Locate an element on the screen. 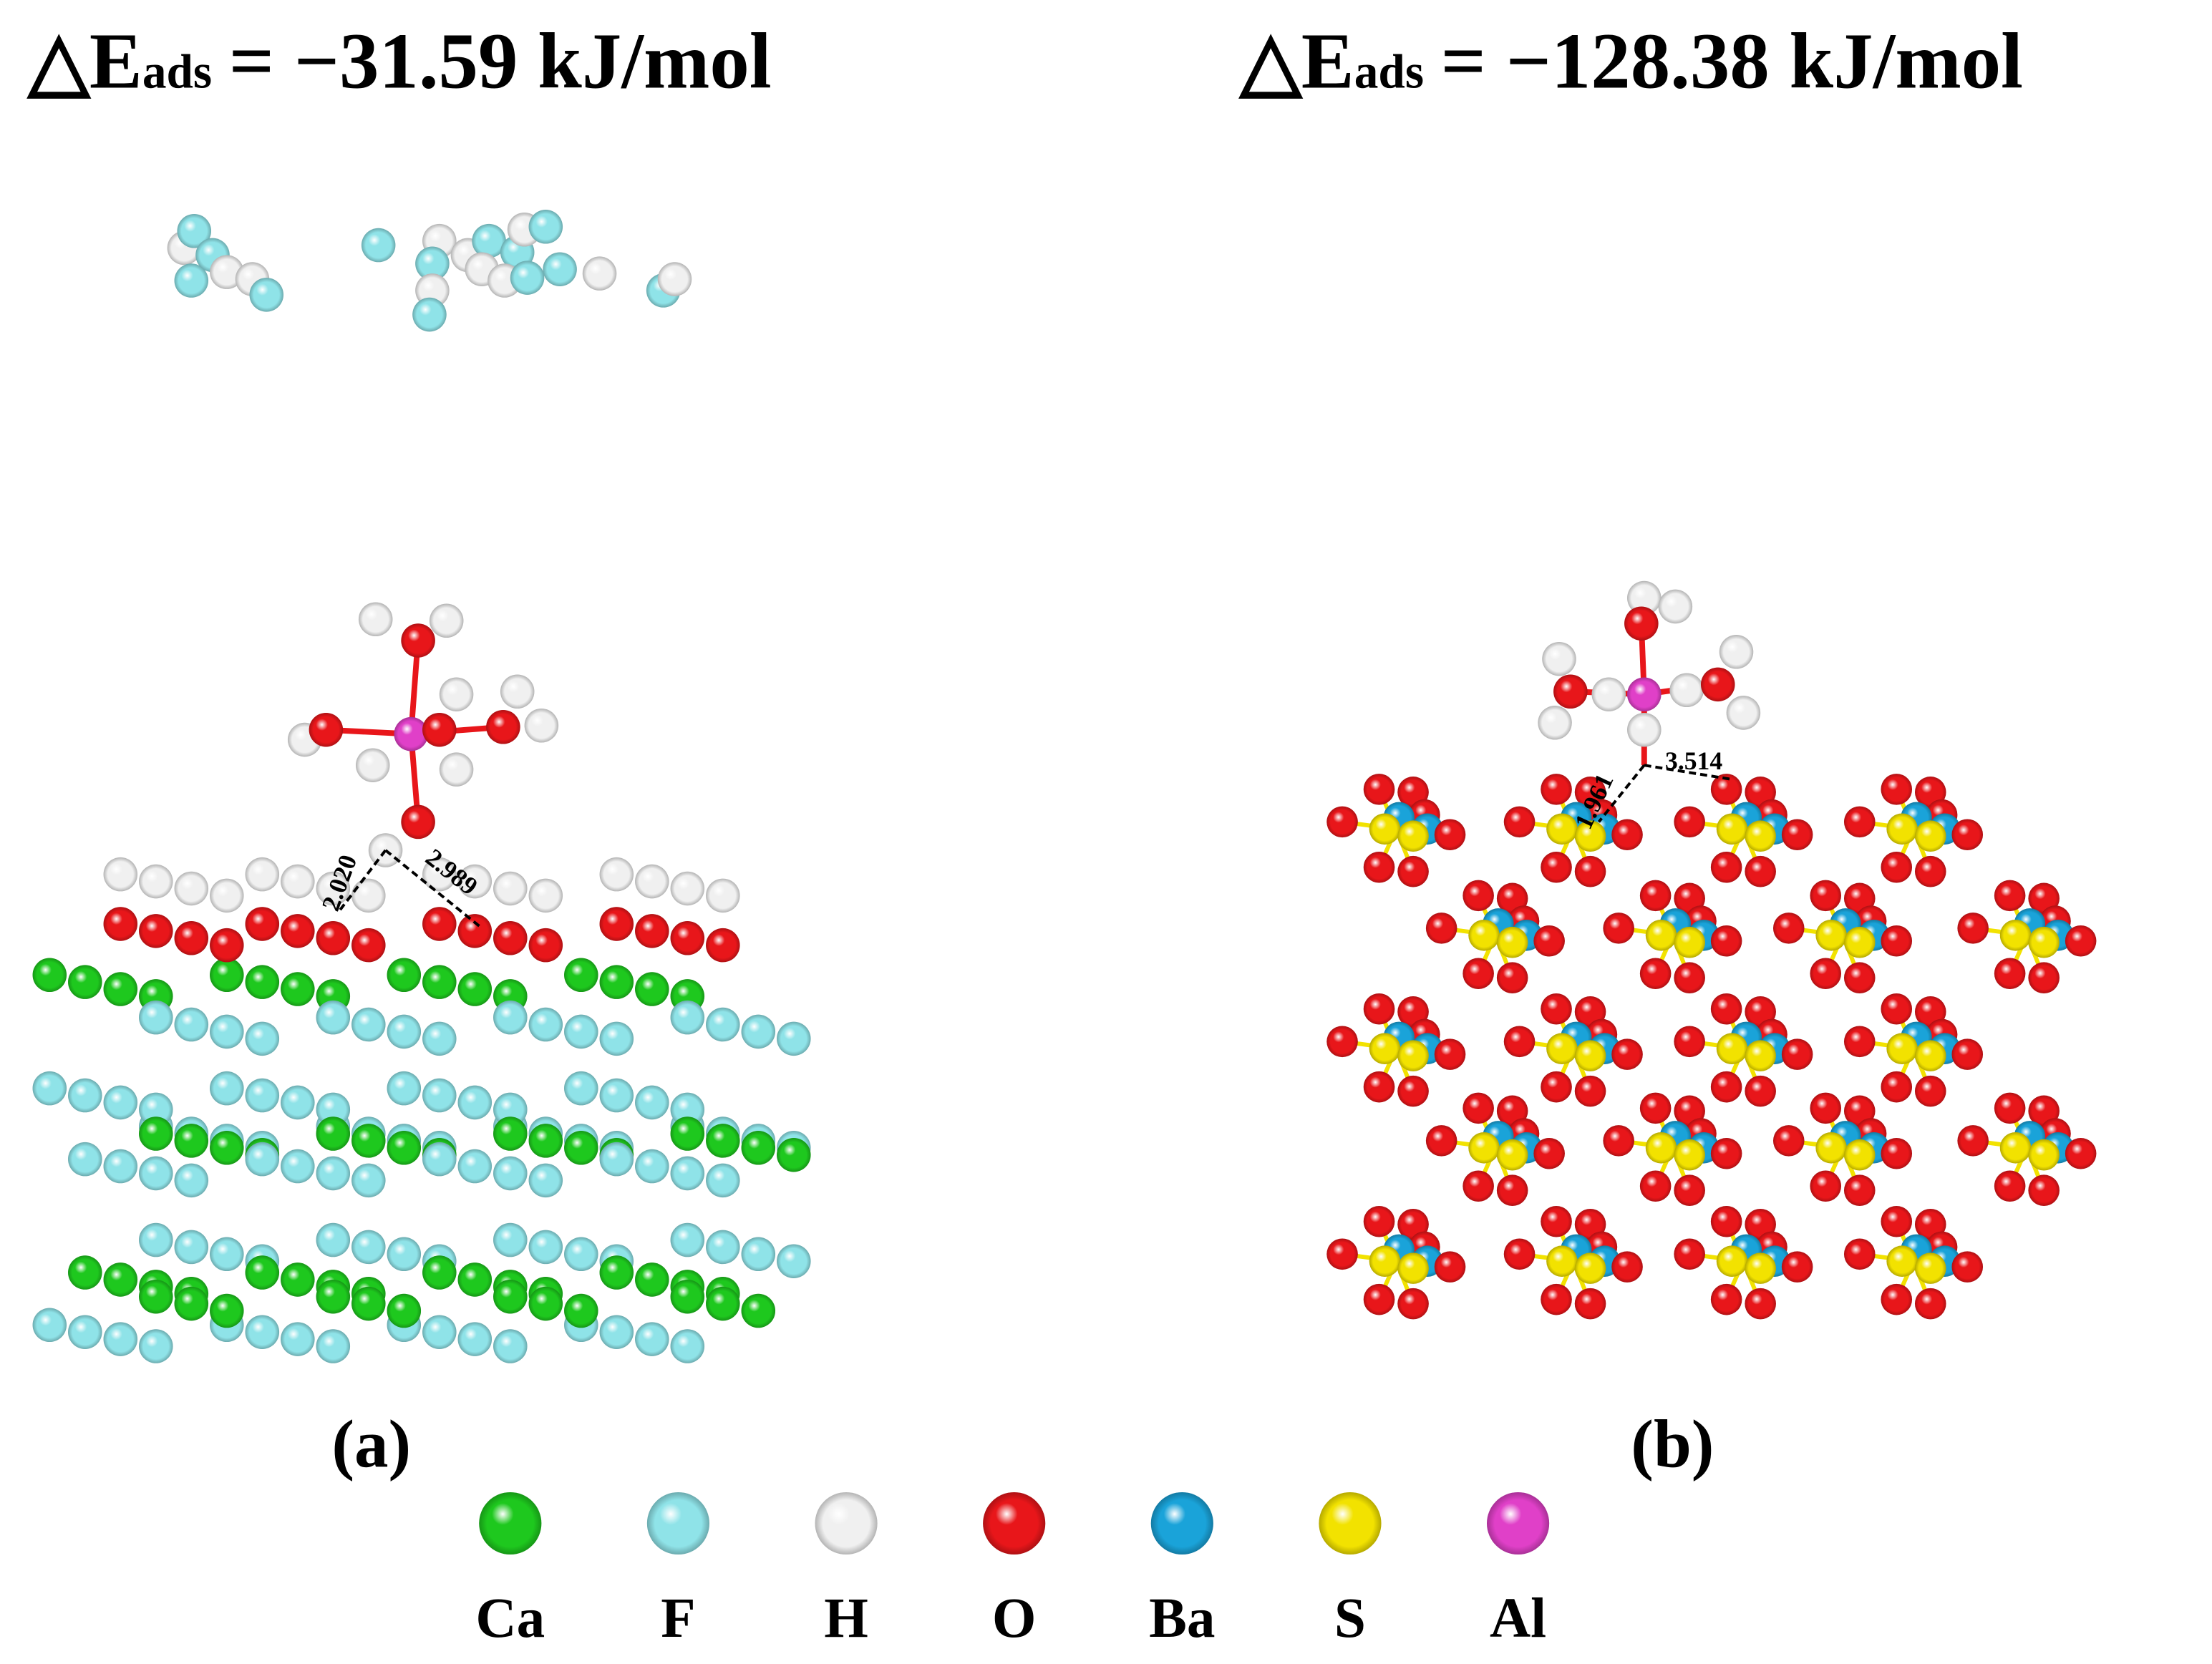 This screenshot has width=2212, height=1664. hydrogen-bond is located at coordinates (433, 889).